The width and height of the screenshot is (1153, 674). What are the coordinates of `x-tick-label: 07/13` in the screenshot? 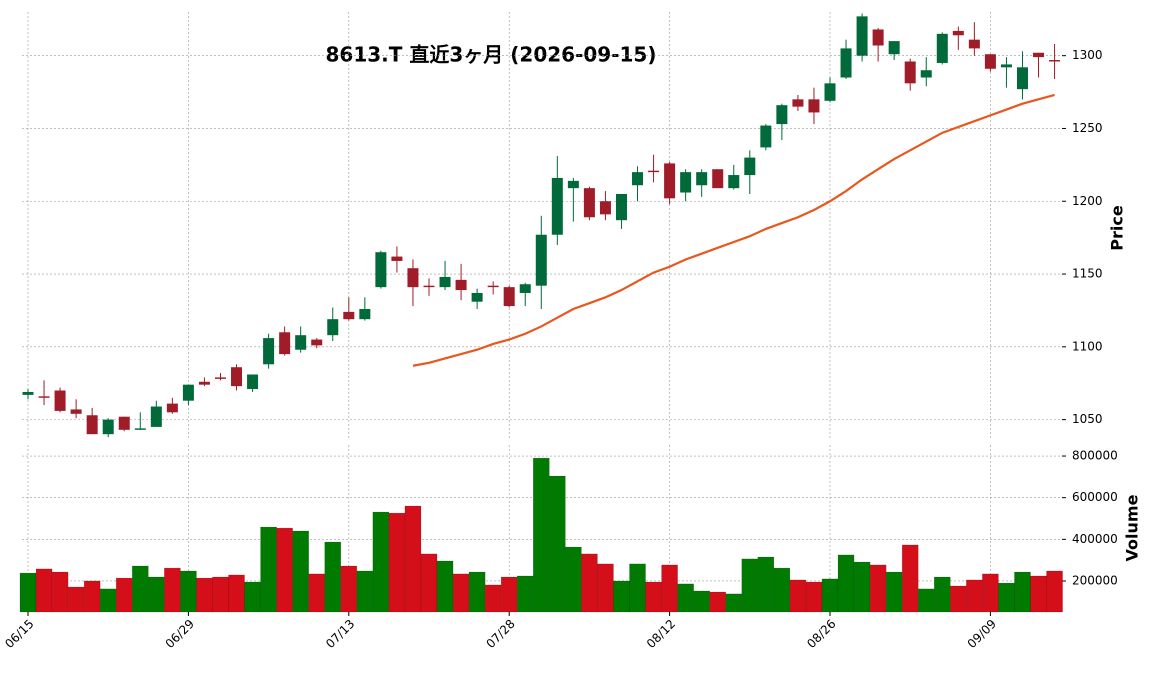 It's located at (340, 634).